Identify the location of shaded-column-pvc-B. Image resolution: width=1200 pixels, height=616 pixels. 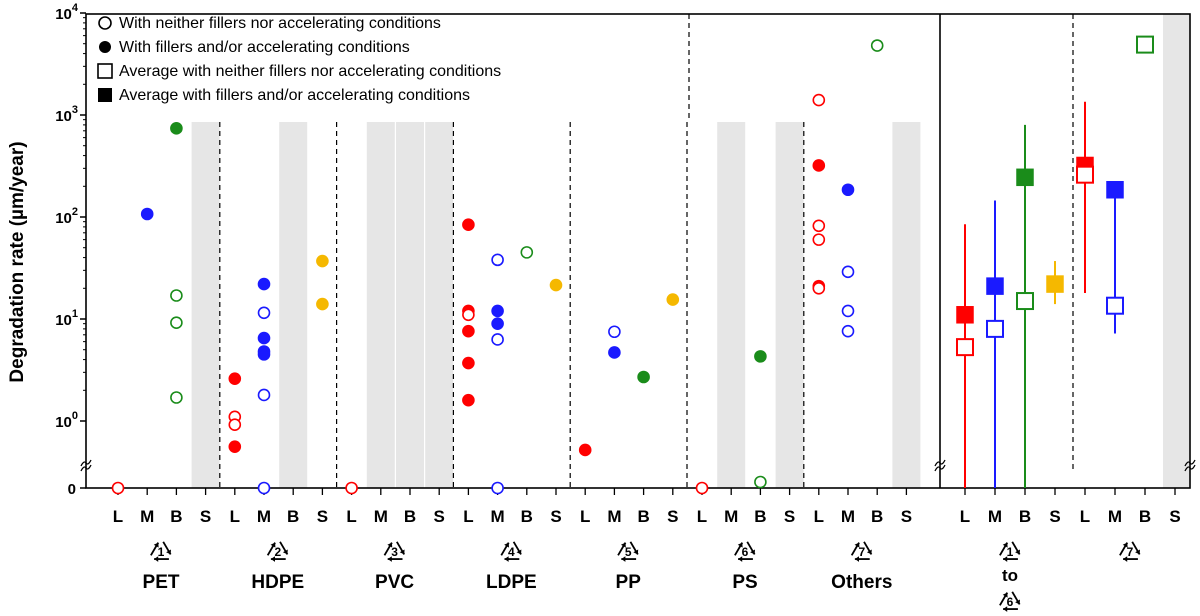
(410, 305).